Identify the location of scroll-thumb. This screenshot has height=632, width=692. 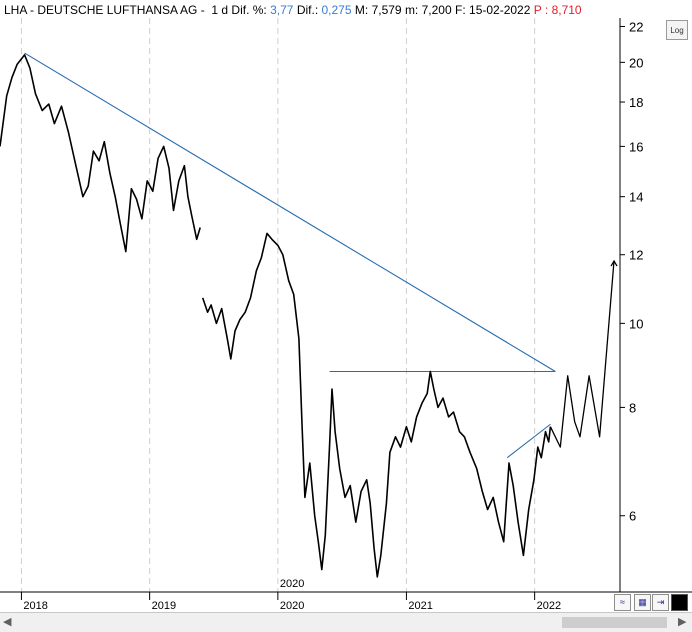
(614, 622).